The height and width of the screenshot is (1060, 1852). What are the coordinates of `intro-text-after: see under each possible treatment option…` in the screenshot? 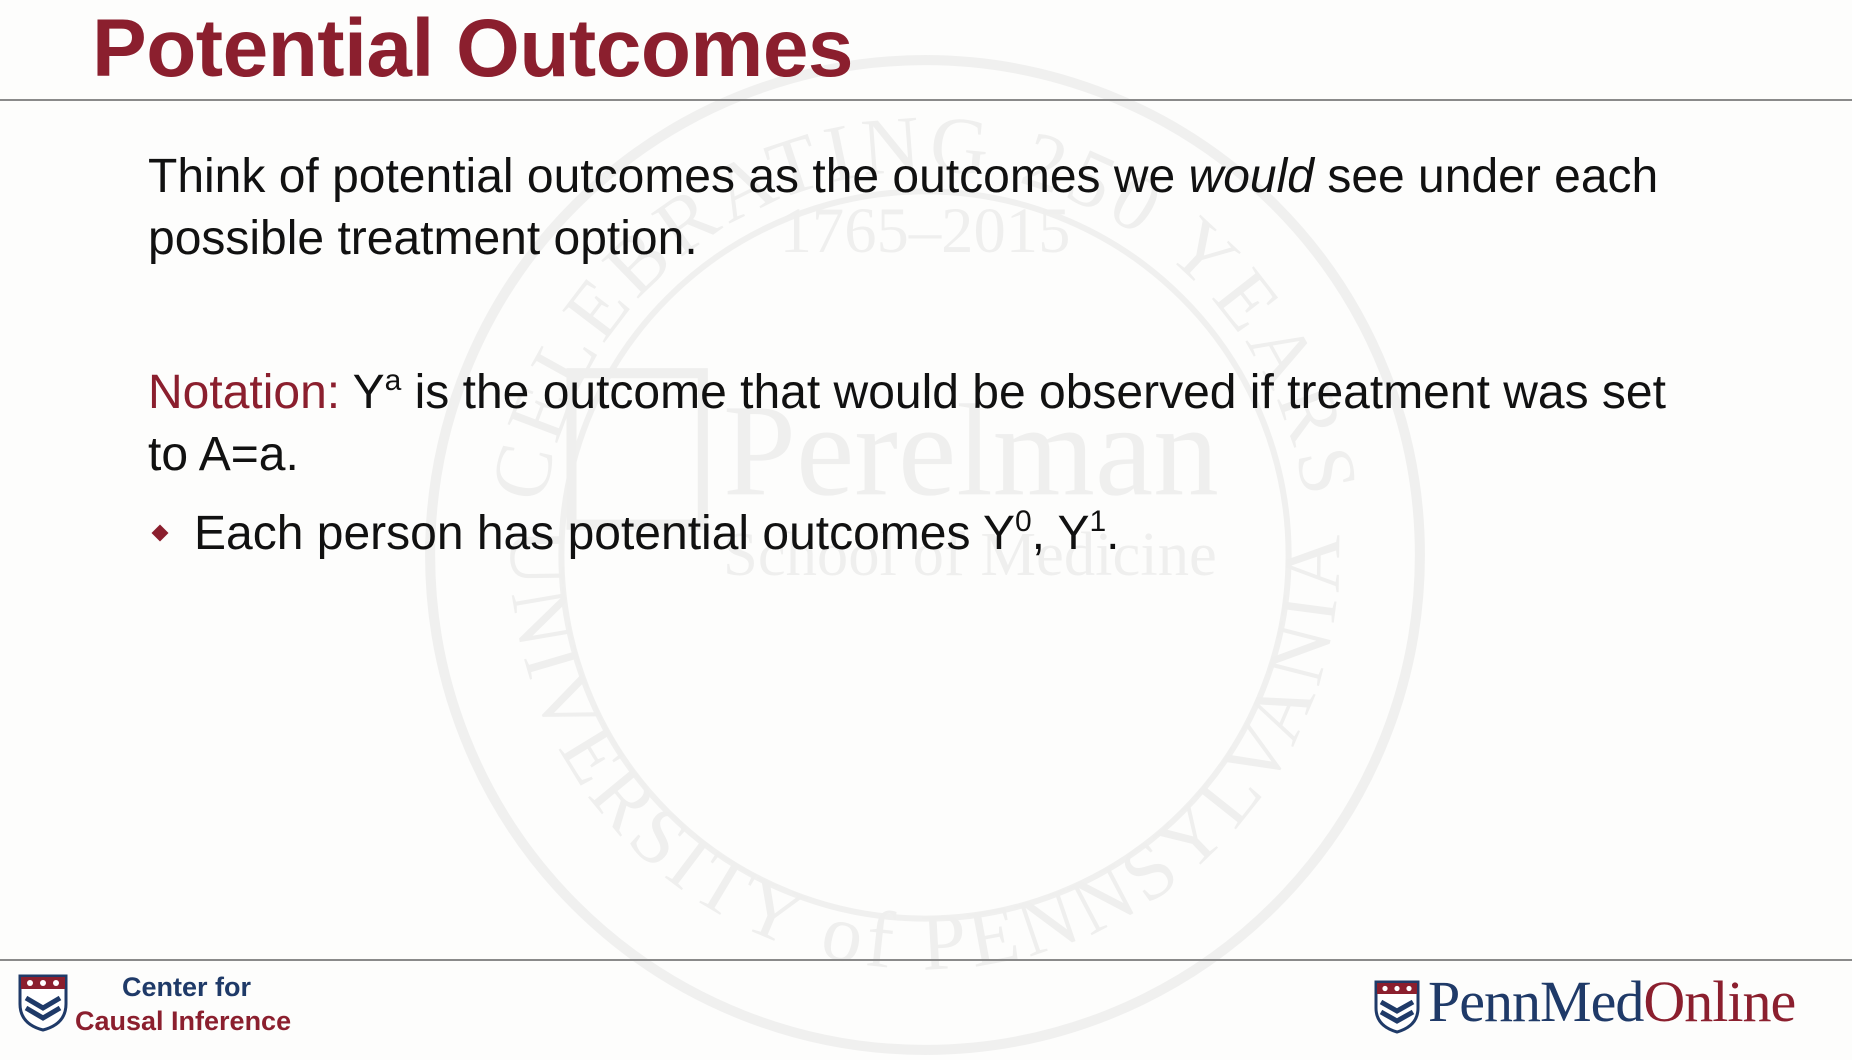 It's located at (903, 207).